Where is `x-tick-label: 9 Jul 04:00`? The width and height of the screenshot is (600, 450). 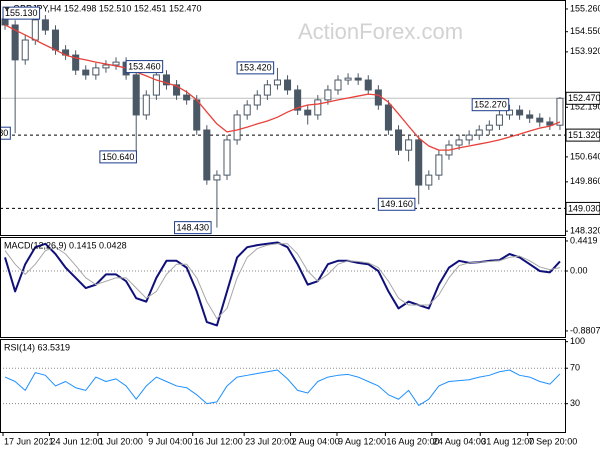
x-tick-label: 9 Jul 04:00 is located at coordinates (170, 441).